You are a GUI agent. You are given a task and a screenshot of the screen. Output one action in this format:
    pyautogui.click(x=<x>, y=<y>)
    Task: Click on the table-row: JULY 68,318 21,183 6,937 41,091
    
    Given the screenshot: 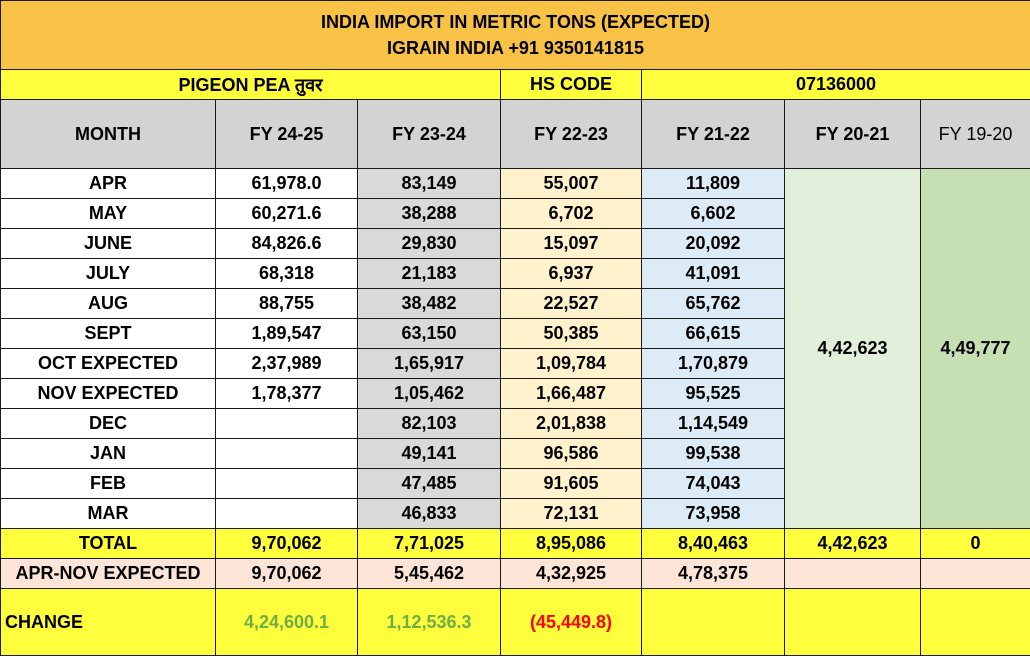 What is the action you would take?
    pyautogui.click(x=515, y=273)
    